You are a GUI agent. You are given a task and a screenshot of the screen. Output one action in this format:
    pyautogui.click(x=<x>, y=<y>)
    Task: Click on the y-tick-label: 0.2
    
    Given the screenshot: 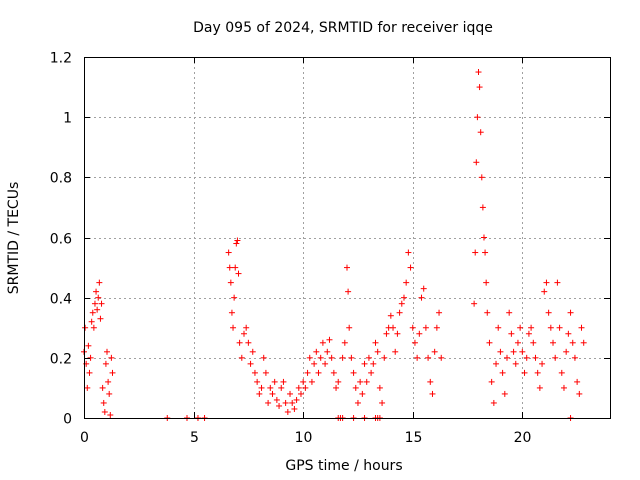 What is the action you would take?
    pyautogui.click(x=61, y=360)
    